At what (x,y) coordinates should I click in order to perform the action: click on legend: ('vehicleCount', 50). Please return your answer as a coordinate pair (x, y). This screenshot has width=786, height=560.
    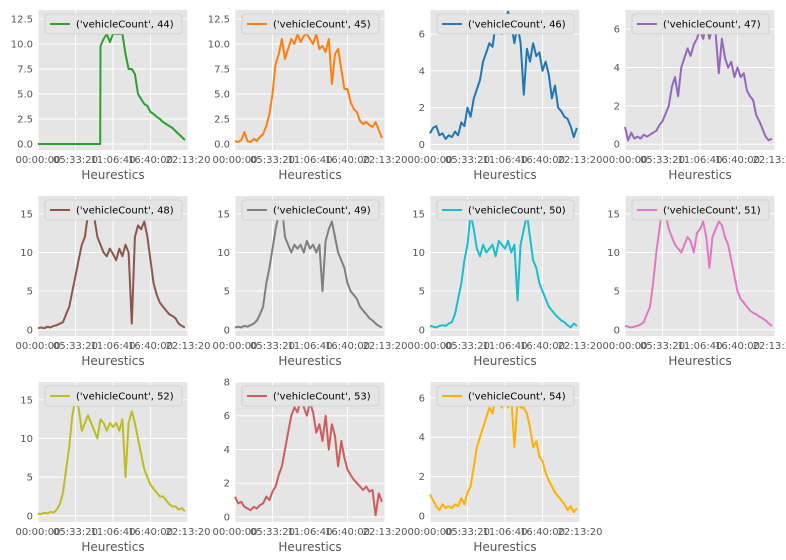
    Looking at the image, I should click on (505, 210).